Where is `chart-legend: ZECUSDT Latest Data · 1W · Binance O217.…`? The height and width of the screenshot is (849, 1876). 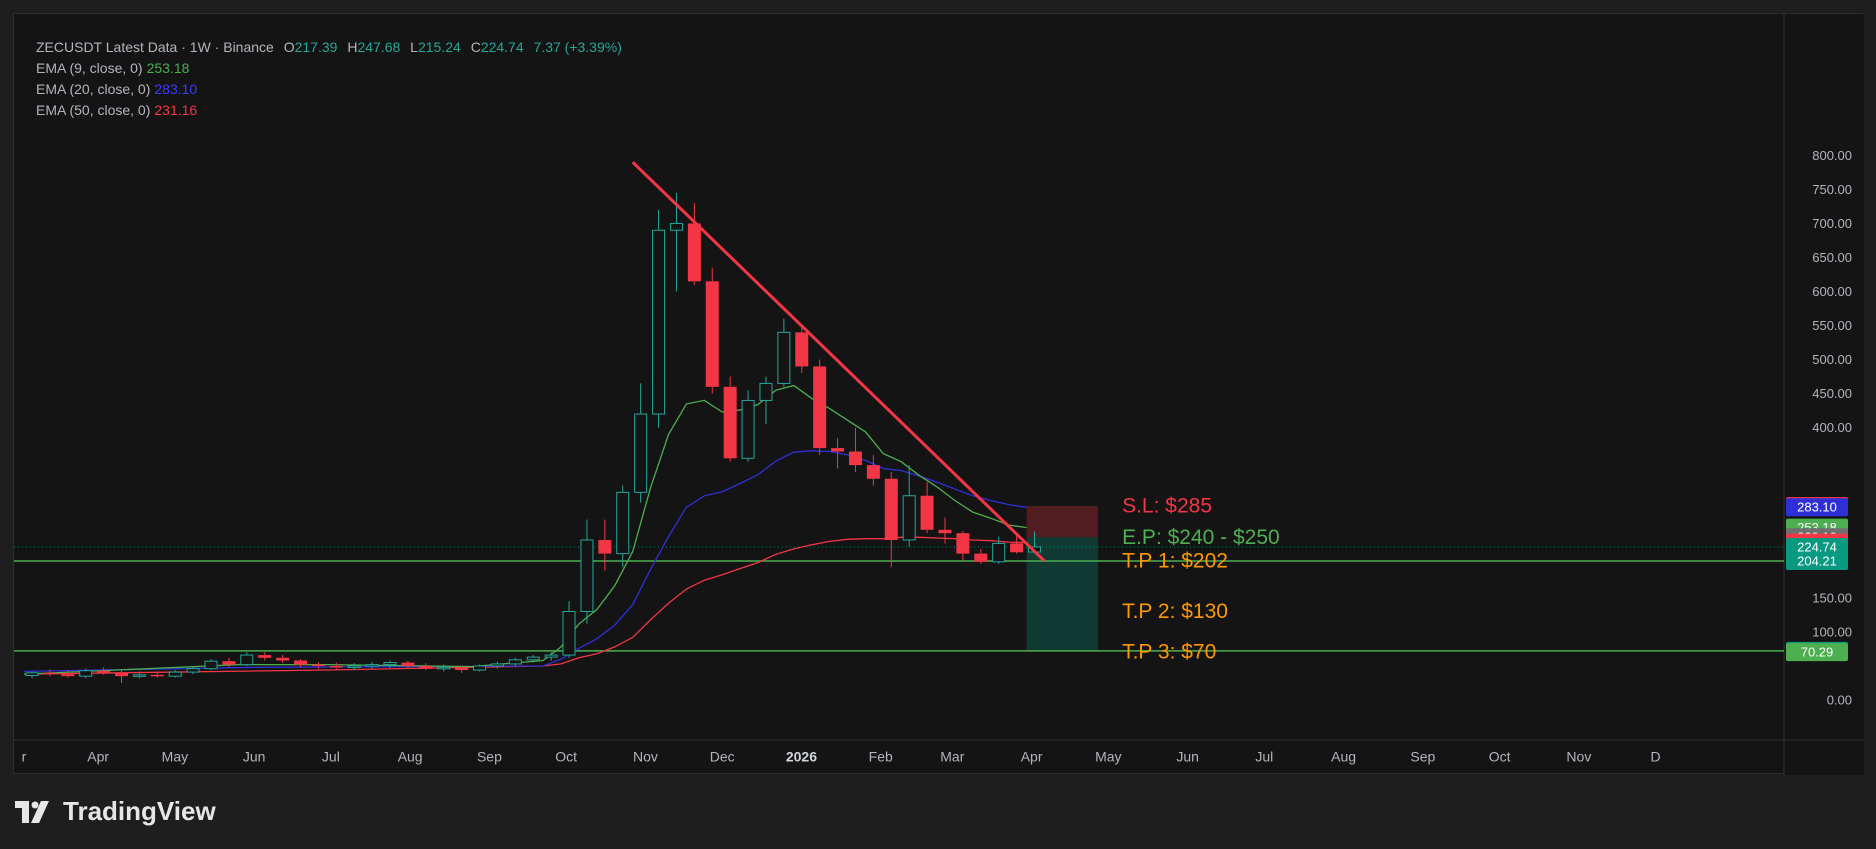 chart-legend: ZECUSDT Latest Data · 1W · Binance O217.… is located at coordinates (329, 79).